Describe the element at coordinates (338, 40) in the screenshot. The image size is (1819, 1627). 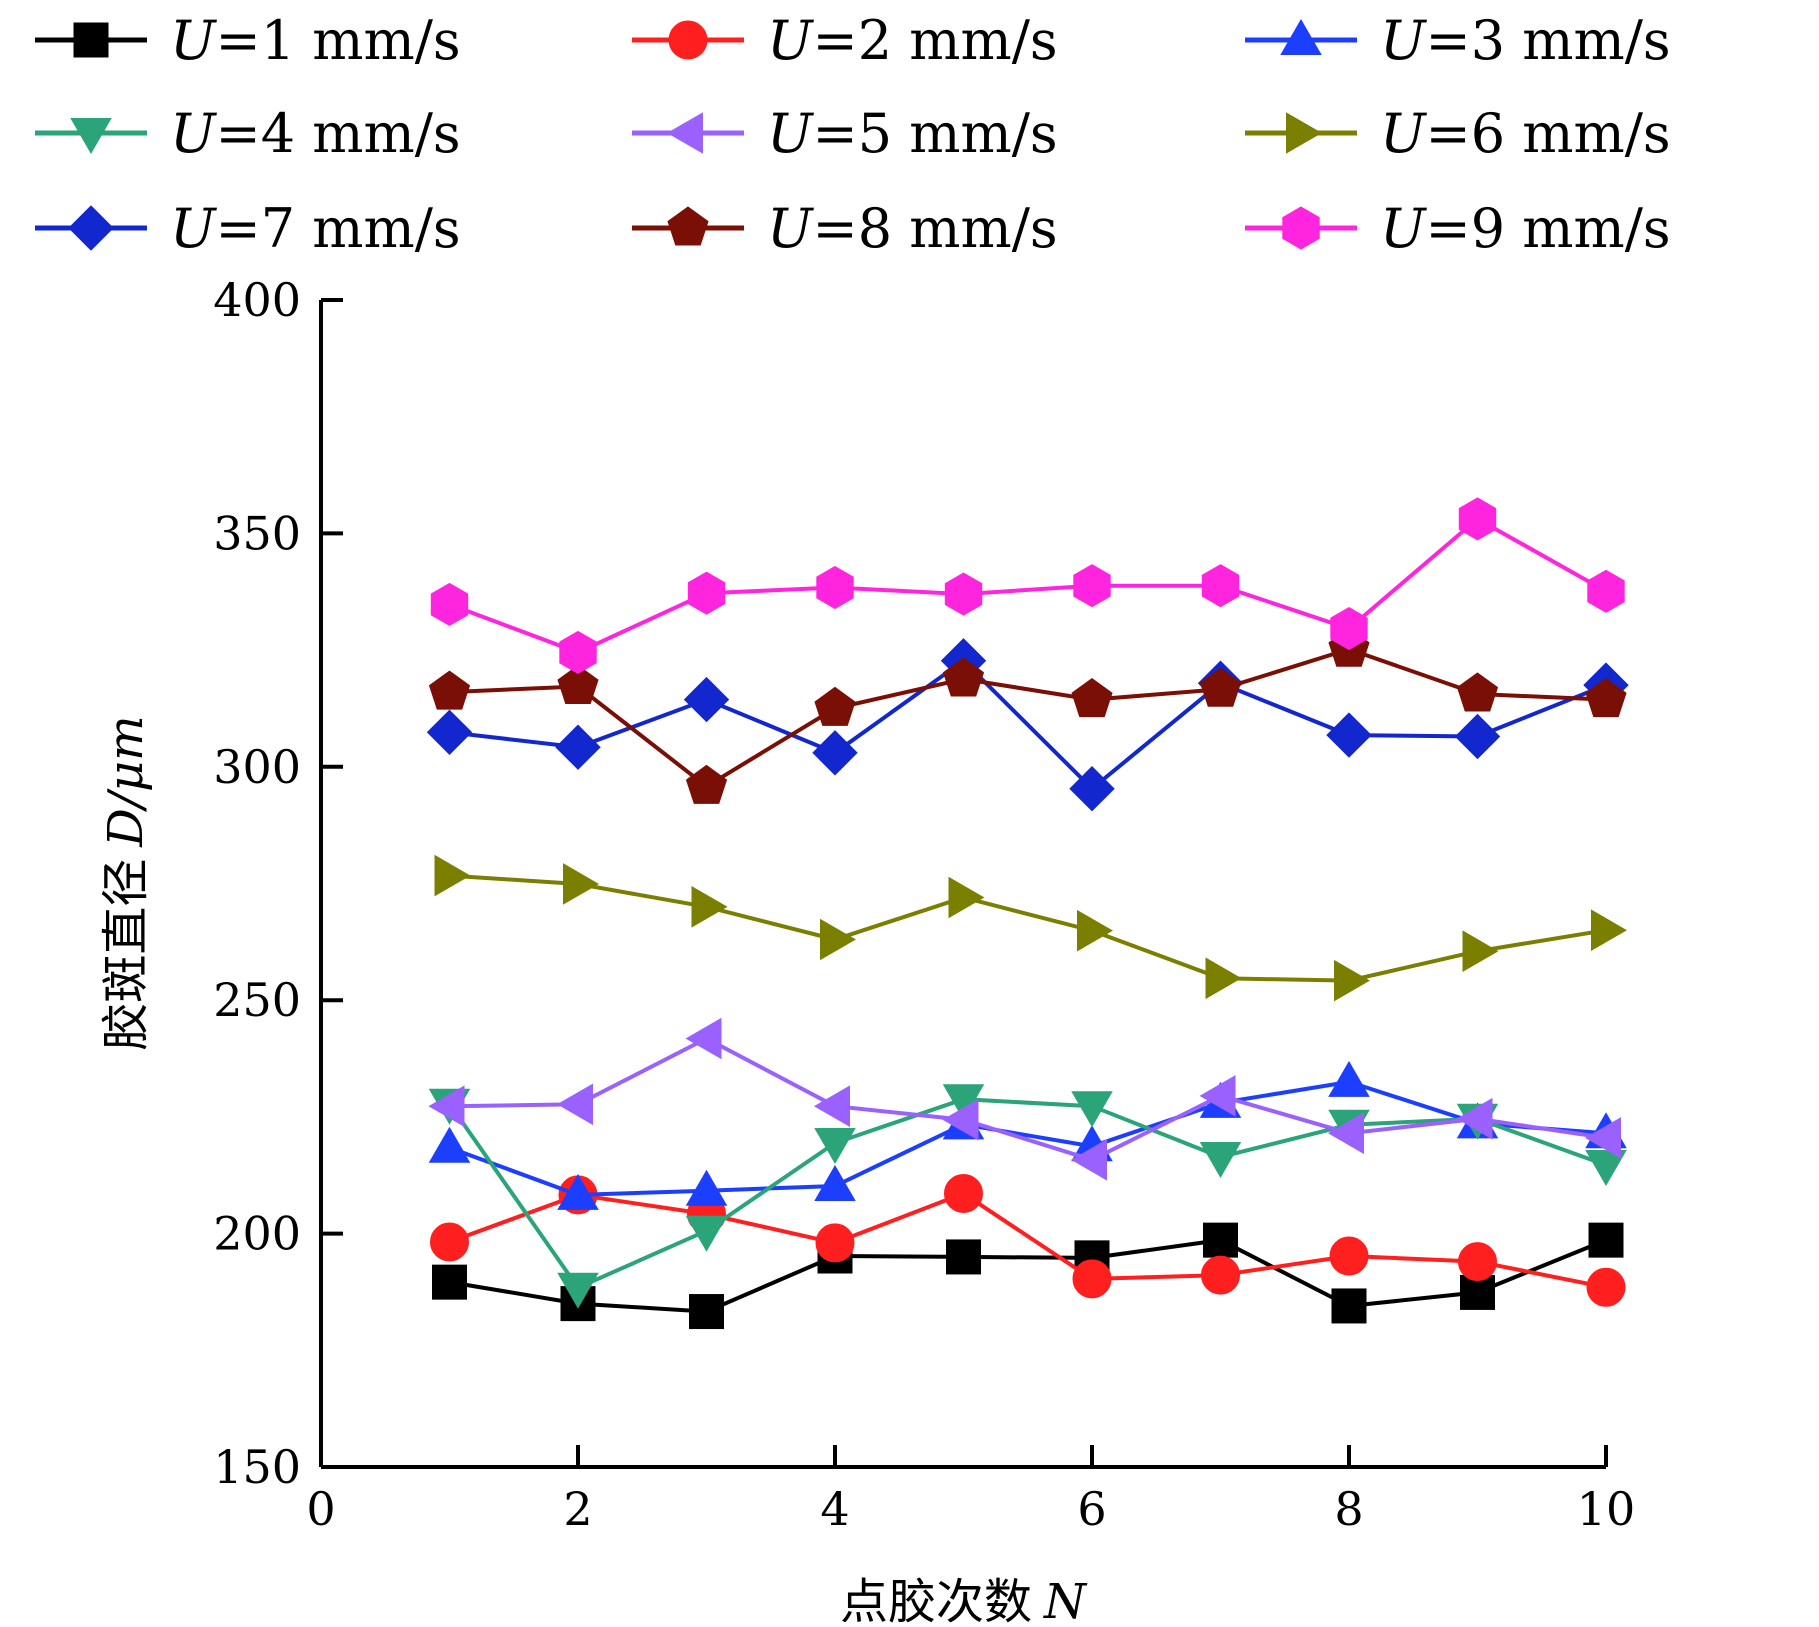
I see `legend-label-value: =1 mm/s` at that location.